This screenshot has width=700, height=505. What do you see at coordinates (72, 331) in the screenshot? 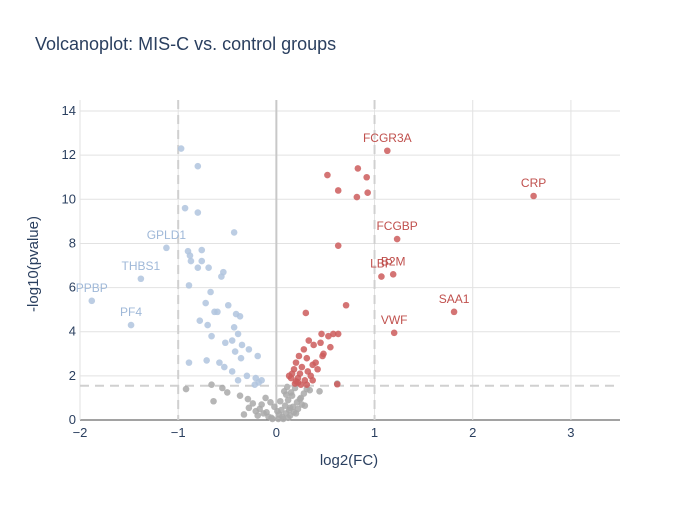
I see `y-tick-label: 4` at bounding box center [72, 331].